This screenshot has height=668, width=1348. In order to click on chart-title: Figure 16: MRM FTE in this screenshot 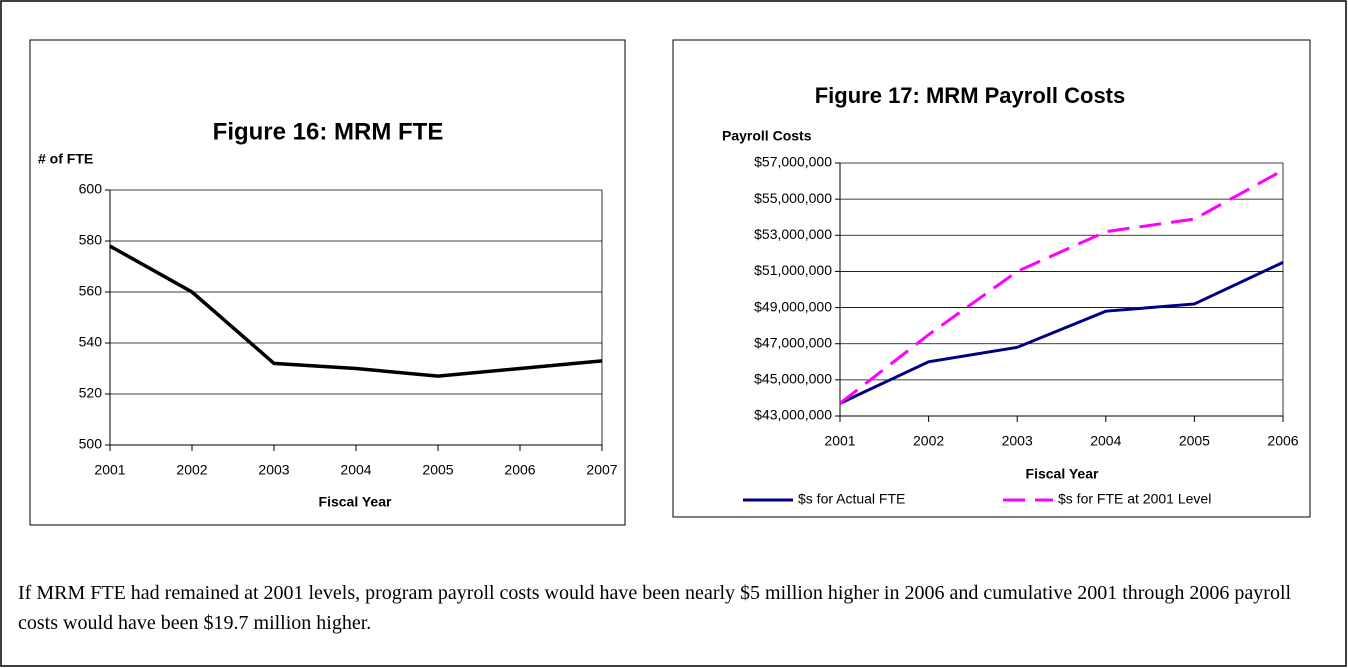, I will do `click(328, 131)`.